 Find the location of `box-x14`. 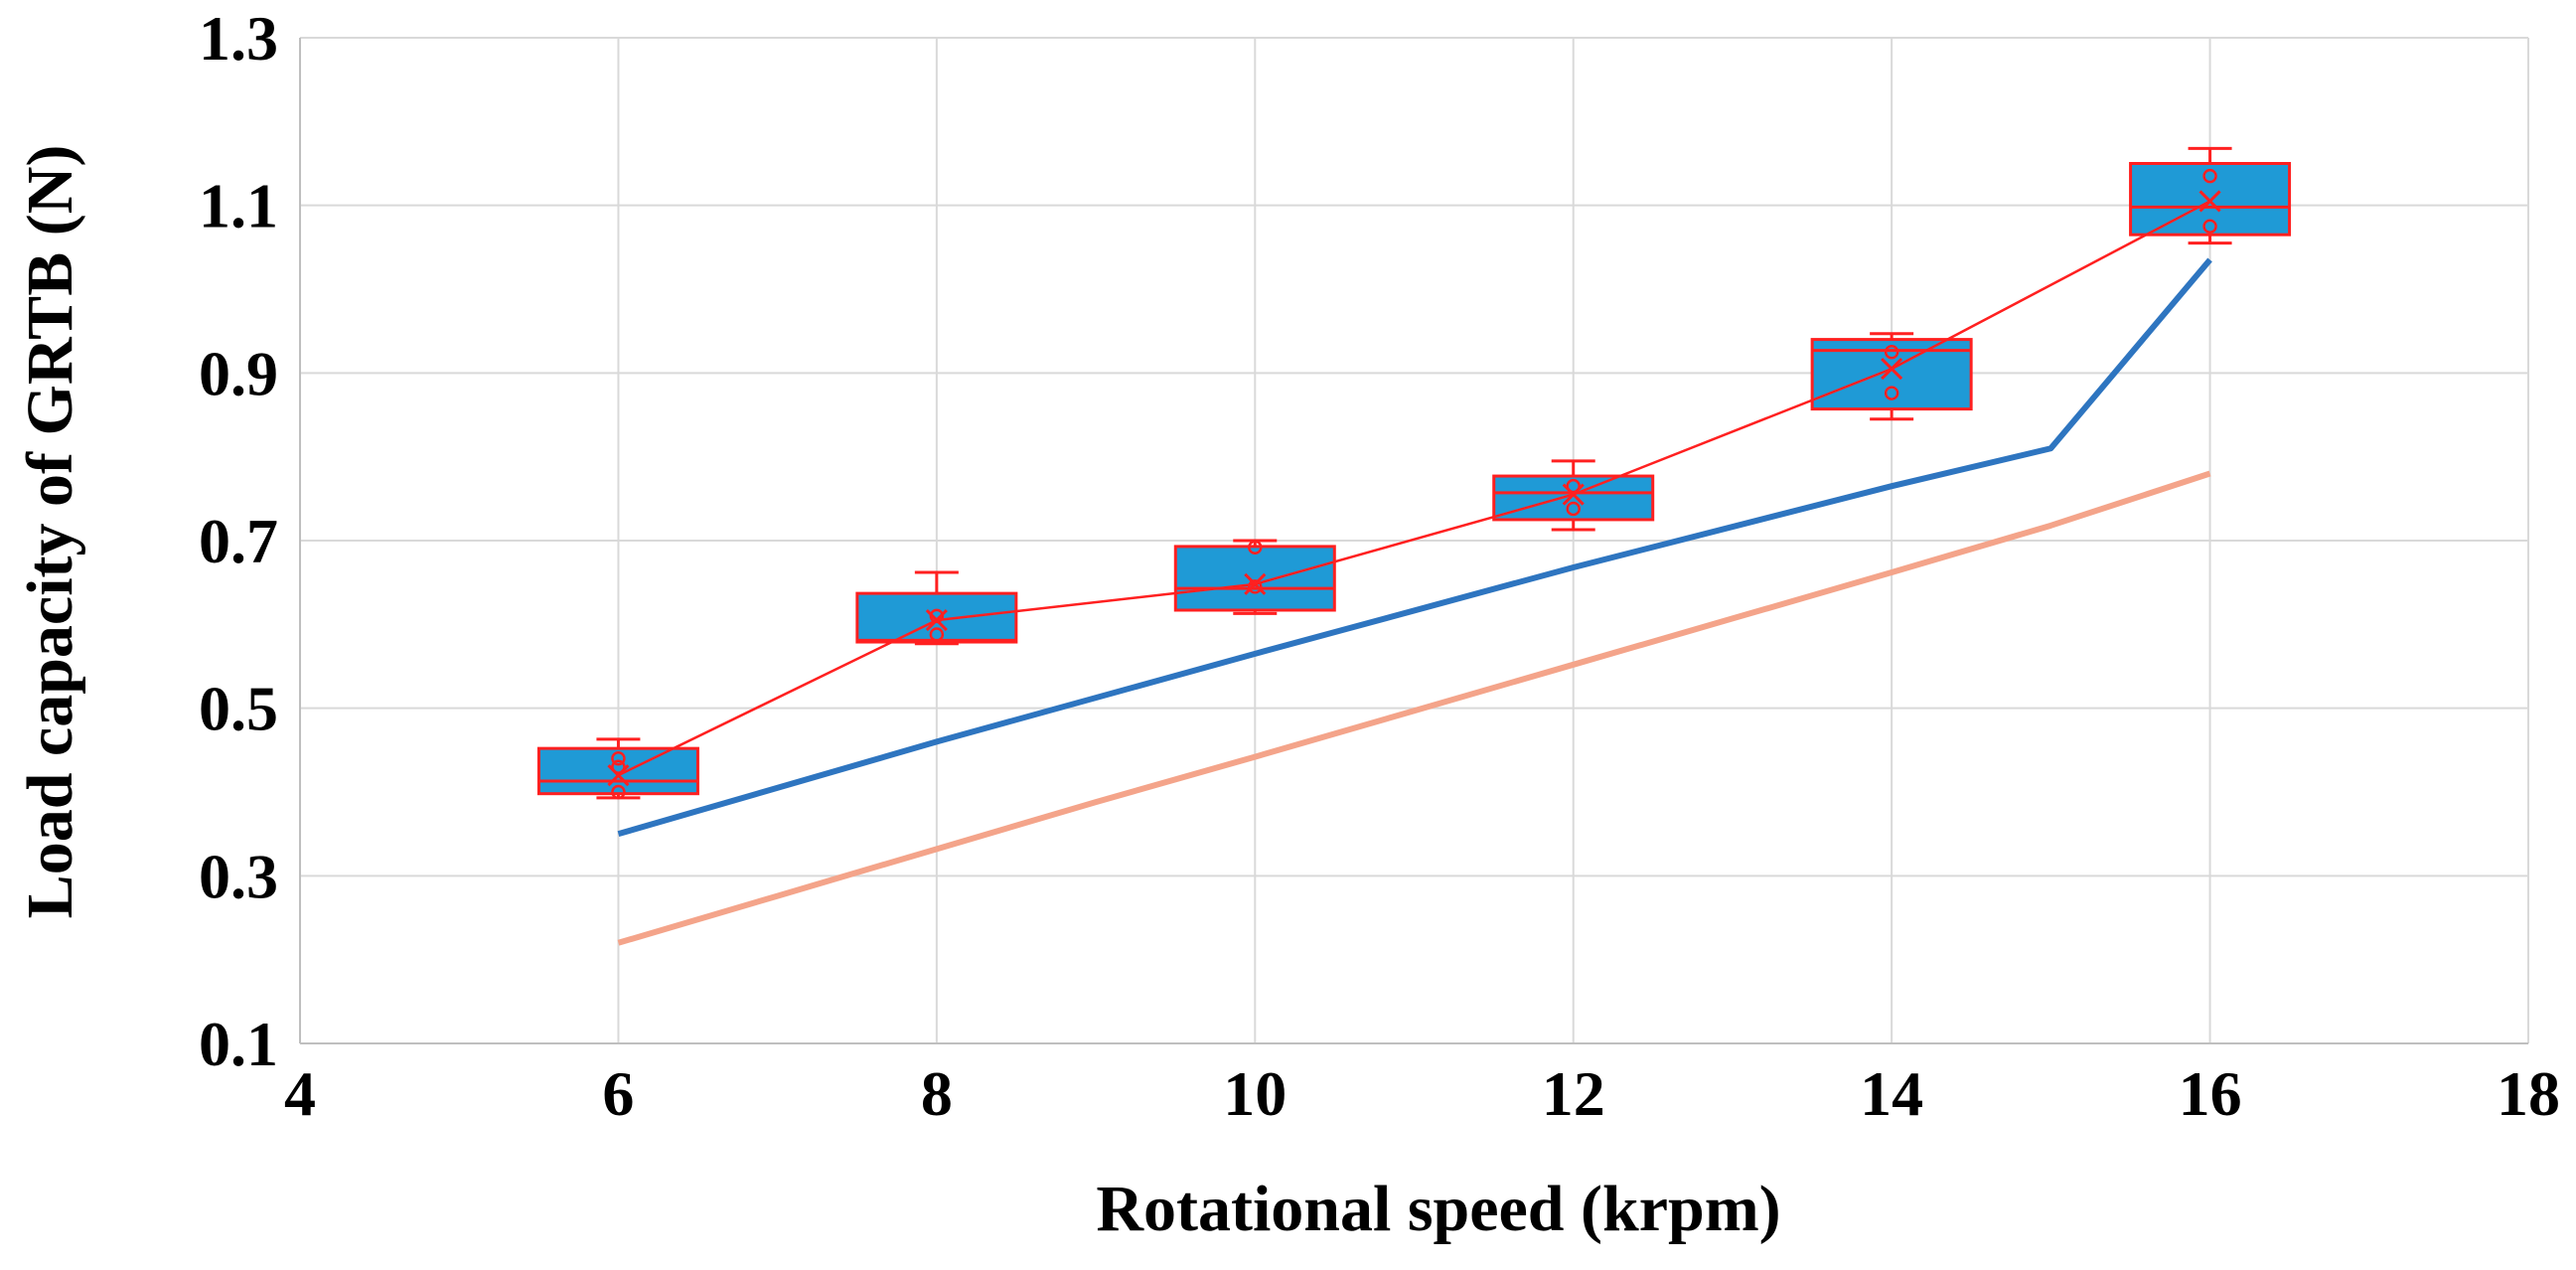

box-x14 is located at coordinates (1891, 376).